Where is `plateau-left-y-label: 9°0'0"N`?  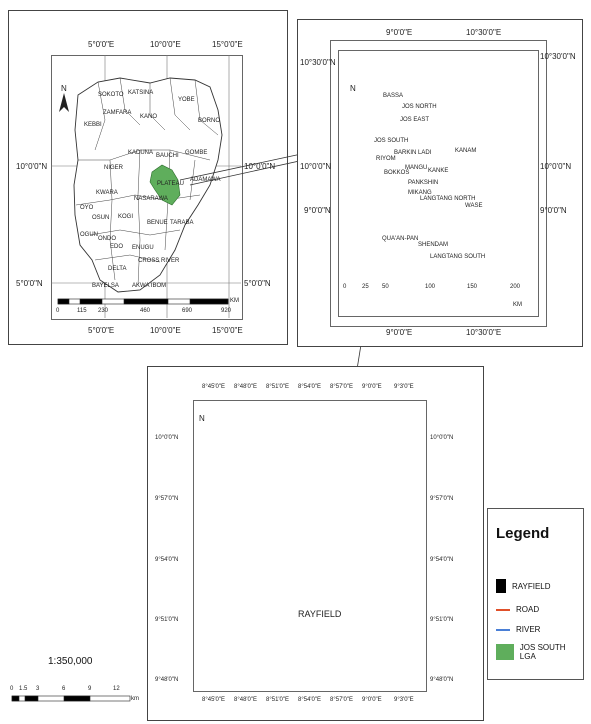
plateau-left-y-label: 9°0'0"N is located at coordinates (317, 210).